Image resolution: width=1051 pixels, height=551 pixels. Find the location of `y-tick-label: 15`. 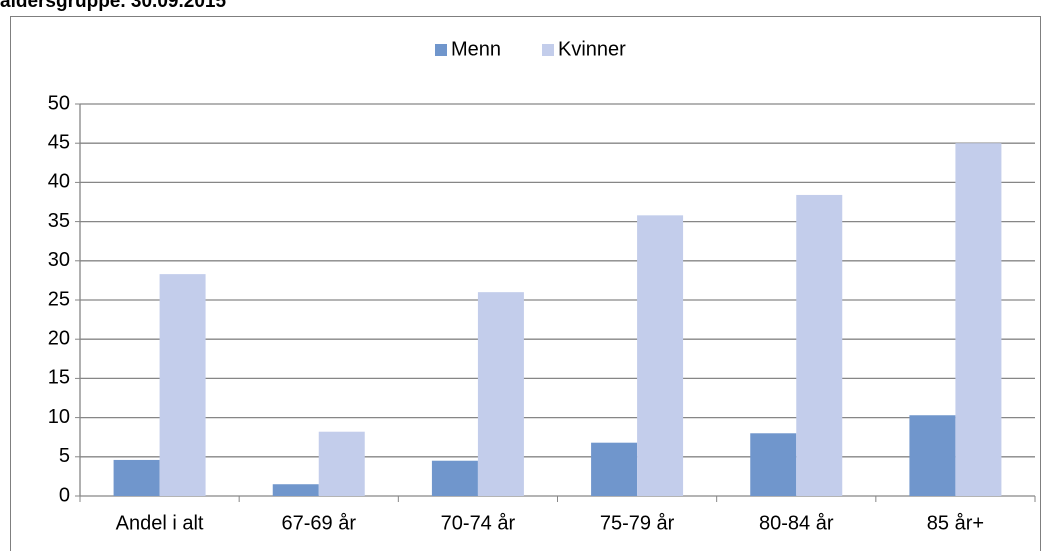

y-tick-label: 15 is located at coordinates (59, 378).